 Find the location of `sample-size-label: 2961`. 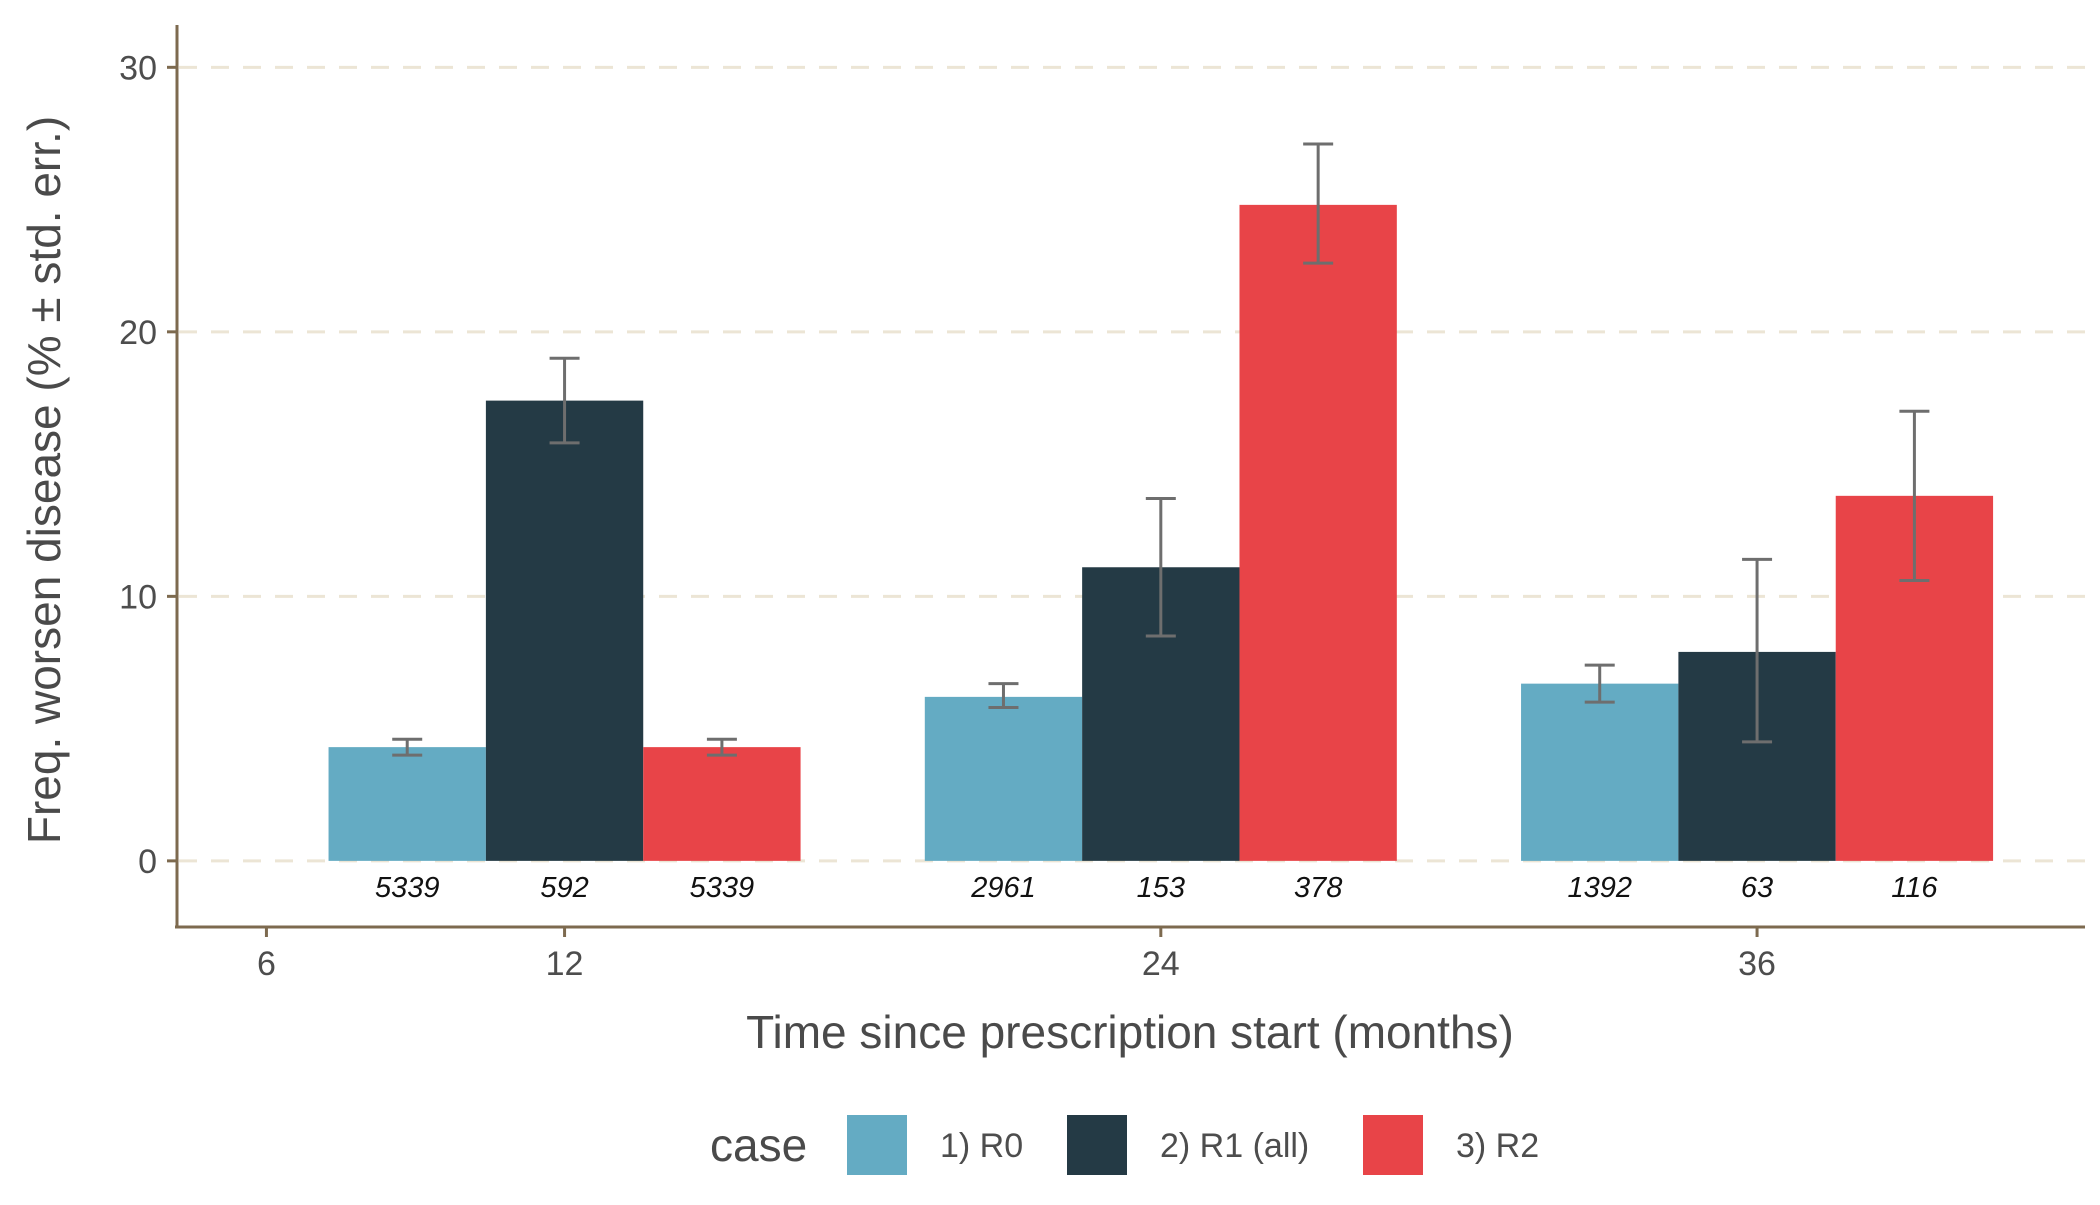

sample-size-label: 2961 is located at coordinates (1003, 888).